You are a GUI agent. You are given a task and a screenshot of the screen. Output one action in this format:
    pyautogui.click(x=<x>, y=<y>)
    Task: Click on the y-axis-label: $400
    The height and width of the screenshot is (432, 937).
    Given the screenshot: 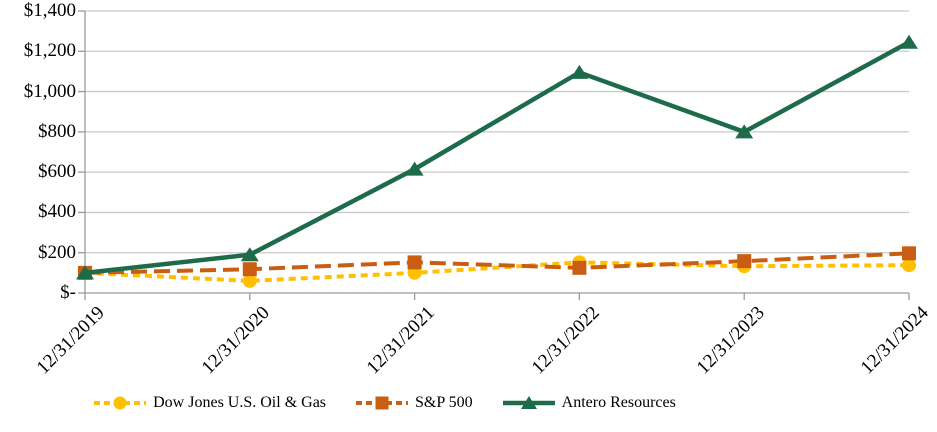 What is the action you would take?
    pyautogui.click(x=57, y=212)
    